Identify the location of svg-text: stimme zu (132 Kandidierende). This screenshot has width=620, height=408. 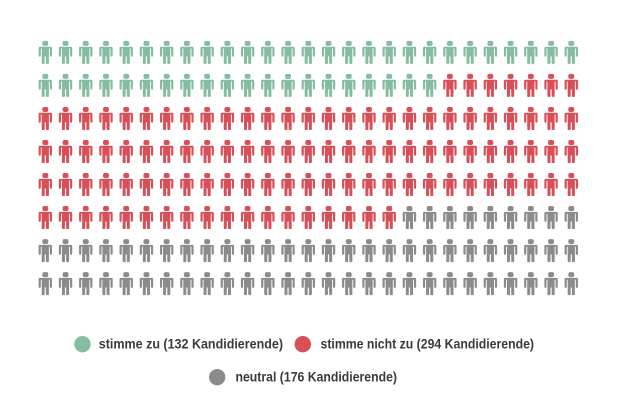
(191, 344).